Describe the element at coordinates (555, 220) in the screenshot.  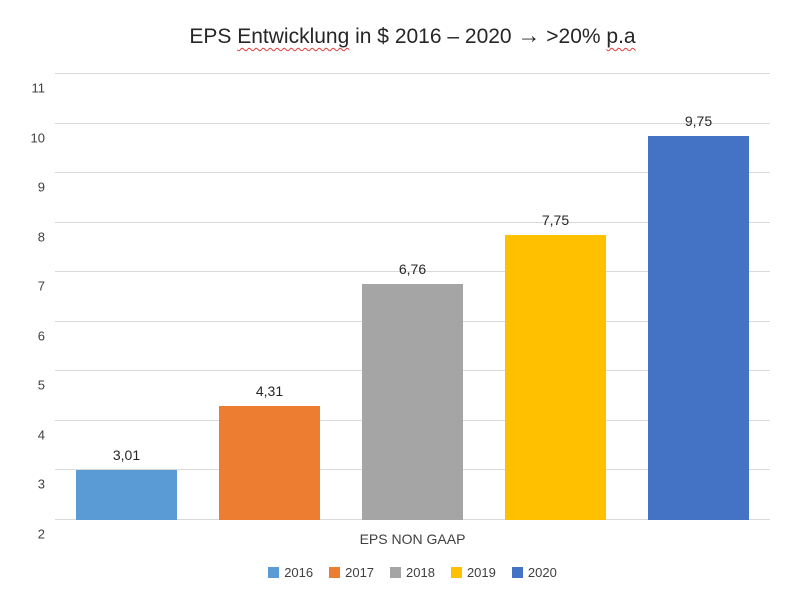
I see `bar-value-label: 7,75` at that location.